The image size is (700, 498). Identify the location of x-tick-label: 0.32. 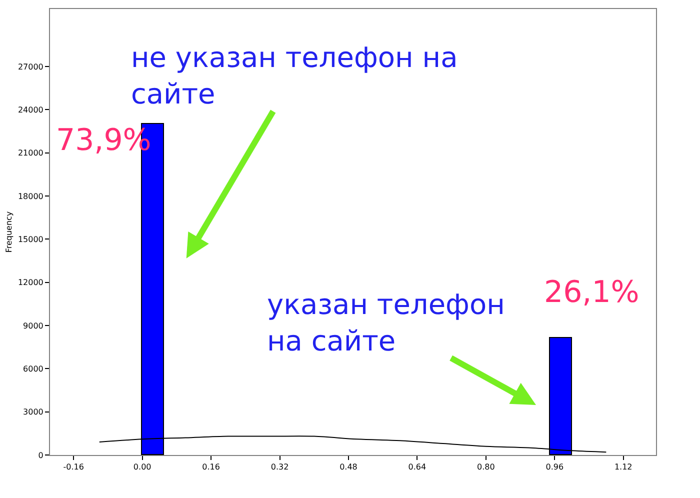
(279, 467).